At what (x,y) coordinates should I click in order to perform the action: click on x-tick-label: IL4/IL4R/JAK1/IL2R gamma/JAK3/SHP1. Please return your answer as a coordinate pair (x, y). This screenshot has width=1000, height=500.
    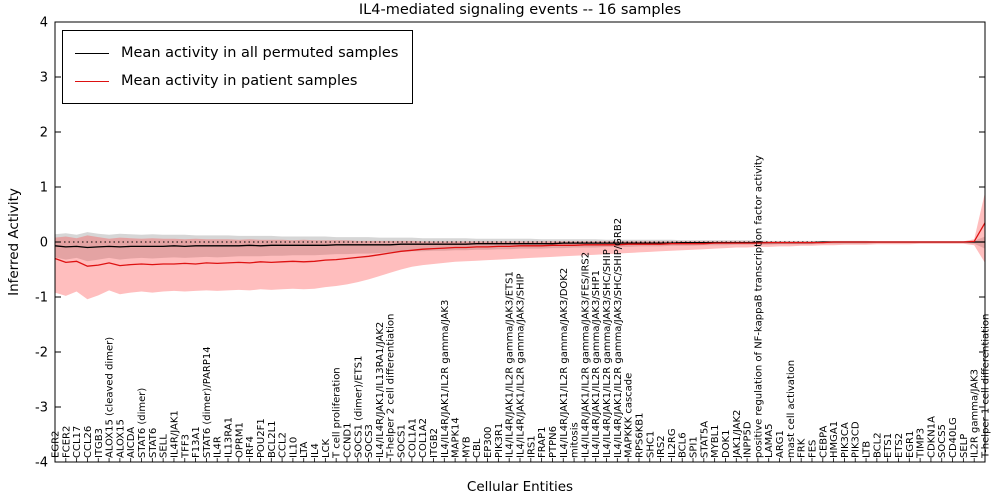
    Looking at the image, I should click on (596, 364).